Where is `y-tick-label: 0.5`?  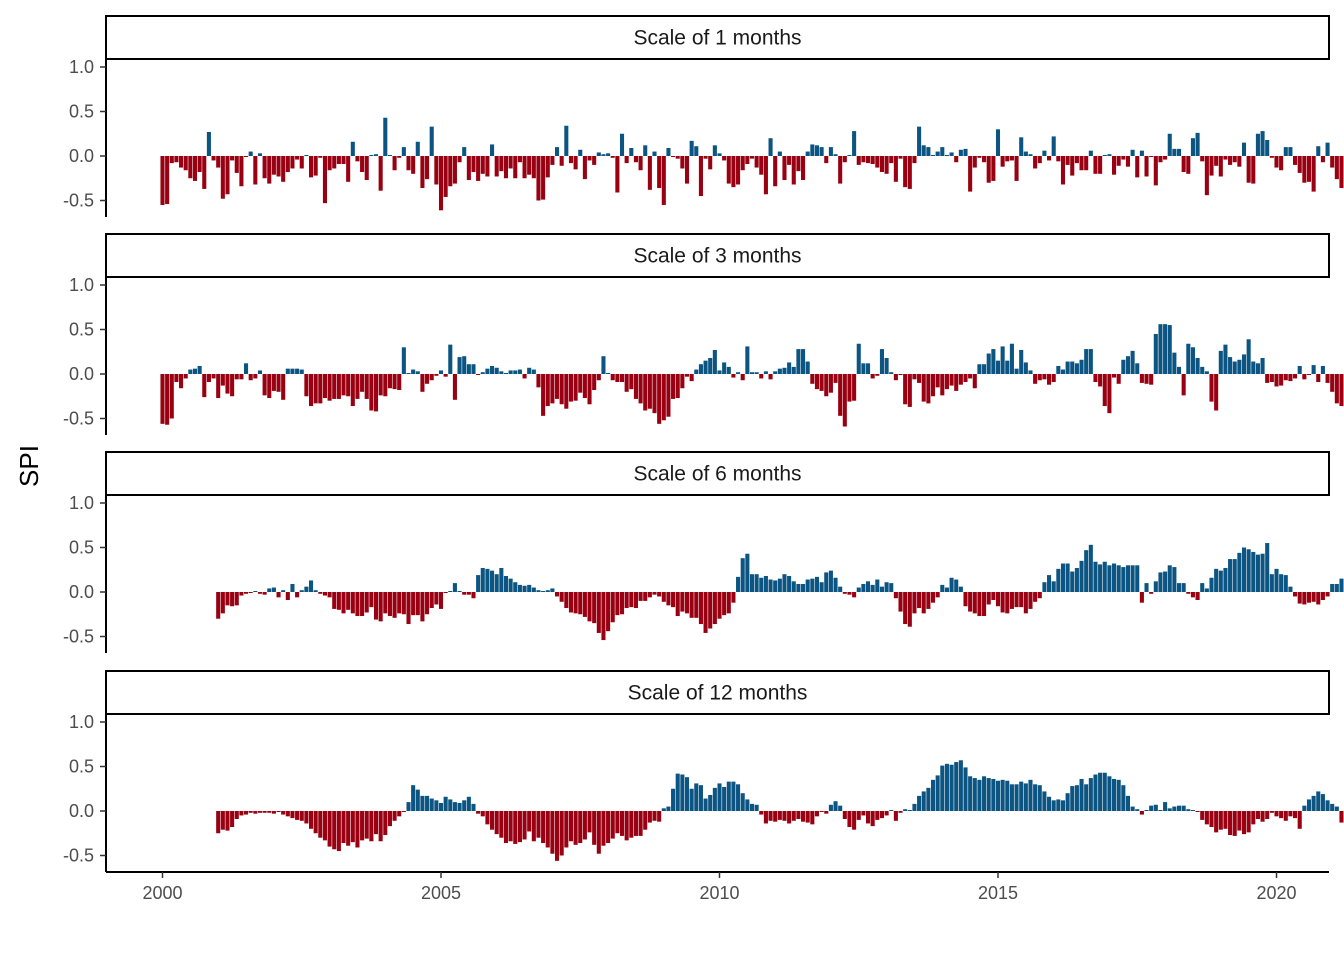
y-tick-label: 0.5 is located at coordinates (81, 330).